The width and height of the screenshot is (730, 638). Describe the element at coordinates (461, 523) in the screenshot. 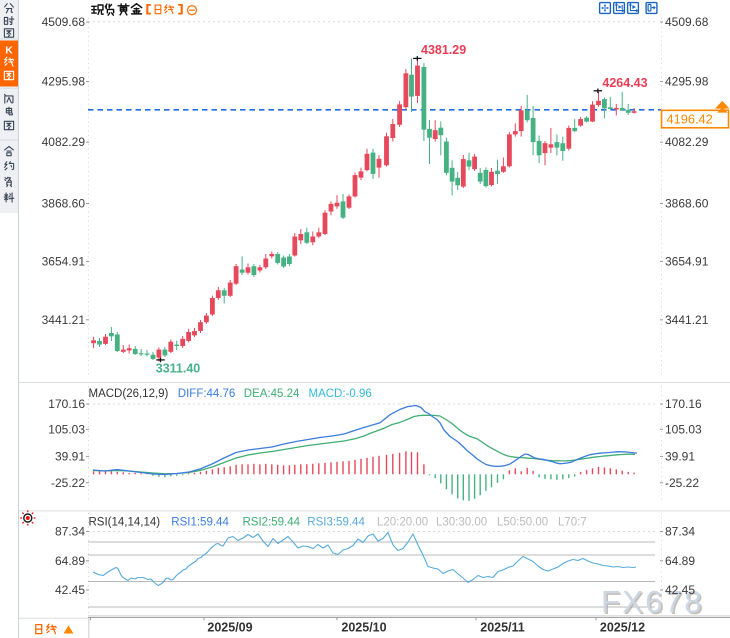

I see `svg-text: L30:30.00` at that location.